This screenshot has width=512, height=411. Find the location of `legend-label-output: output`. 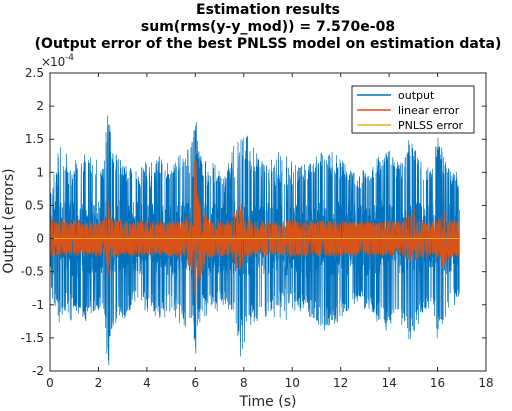

legend-label-output: output is located at coordinates (416, 95).